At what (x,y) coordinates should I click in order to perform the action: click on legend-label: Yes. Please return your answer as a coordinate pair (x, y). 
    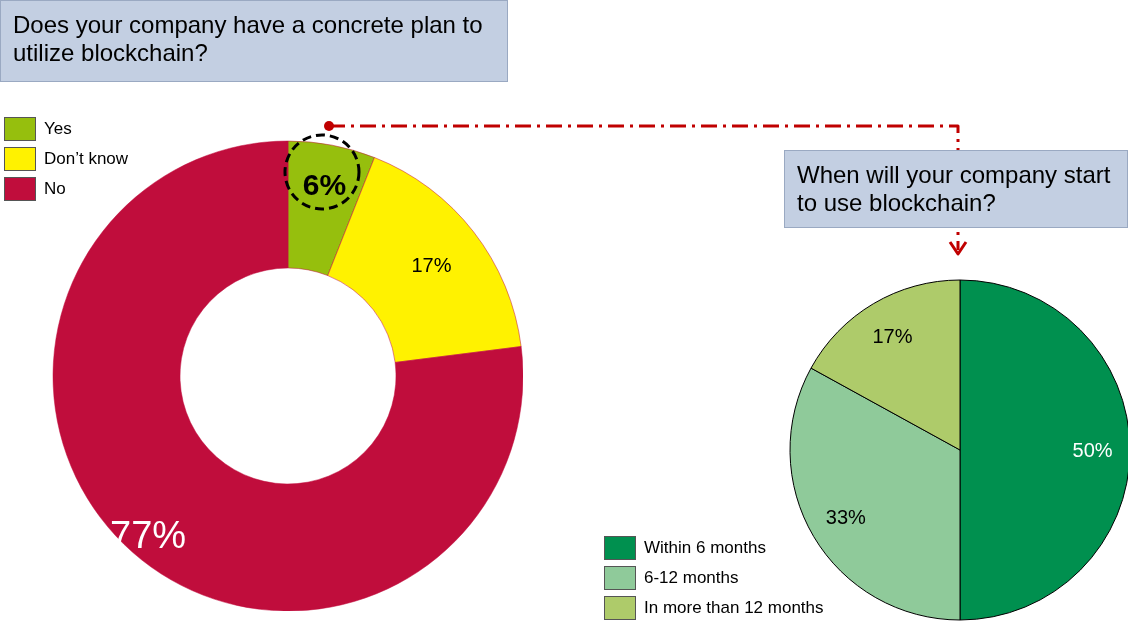
    Looking at the image, I should click on (58, 129).